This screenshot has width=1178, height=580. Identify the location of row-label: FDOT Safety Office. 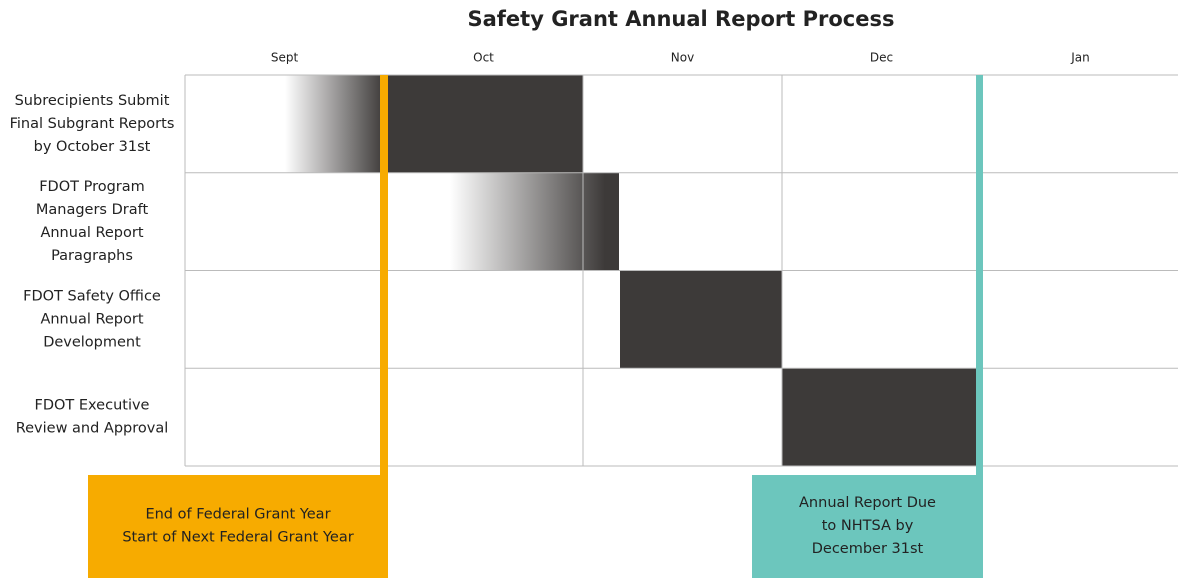
(92, 296).